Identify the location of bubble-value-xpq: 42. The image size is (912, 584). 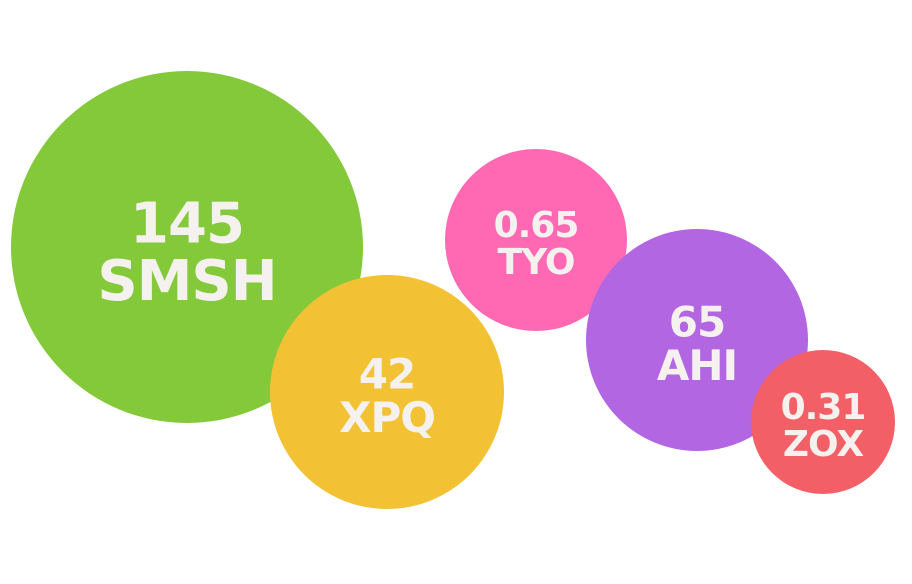
(387, 374).